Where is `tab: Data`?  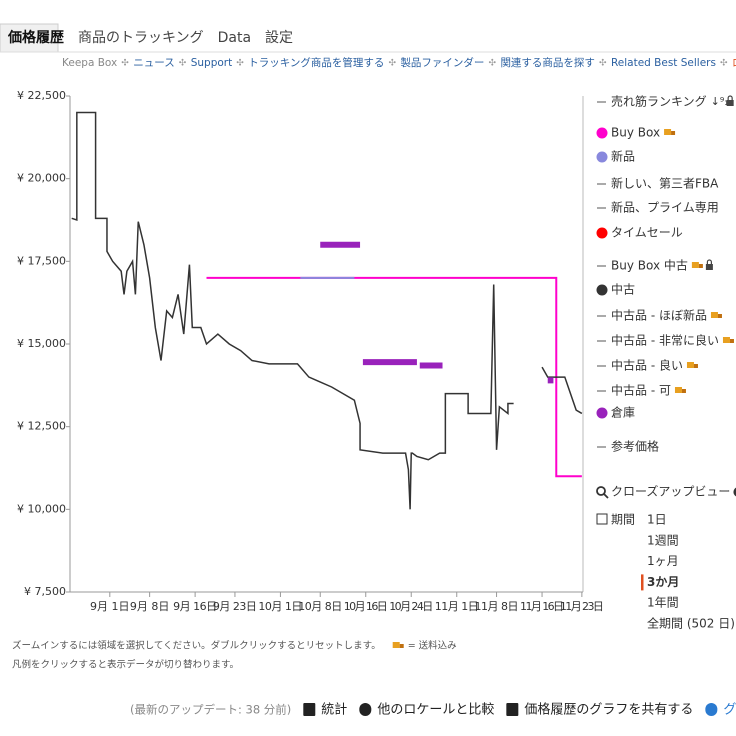
tab: Data is located at coordinates (234, 38).